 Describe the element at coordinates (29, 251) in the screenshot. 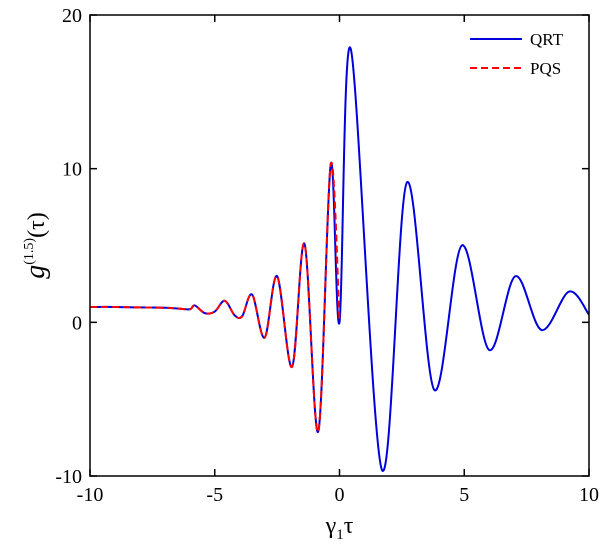

I see `y-axis-title-superscript: (1.5)` at that location.